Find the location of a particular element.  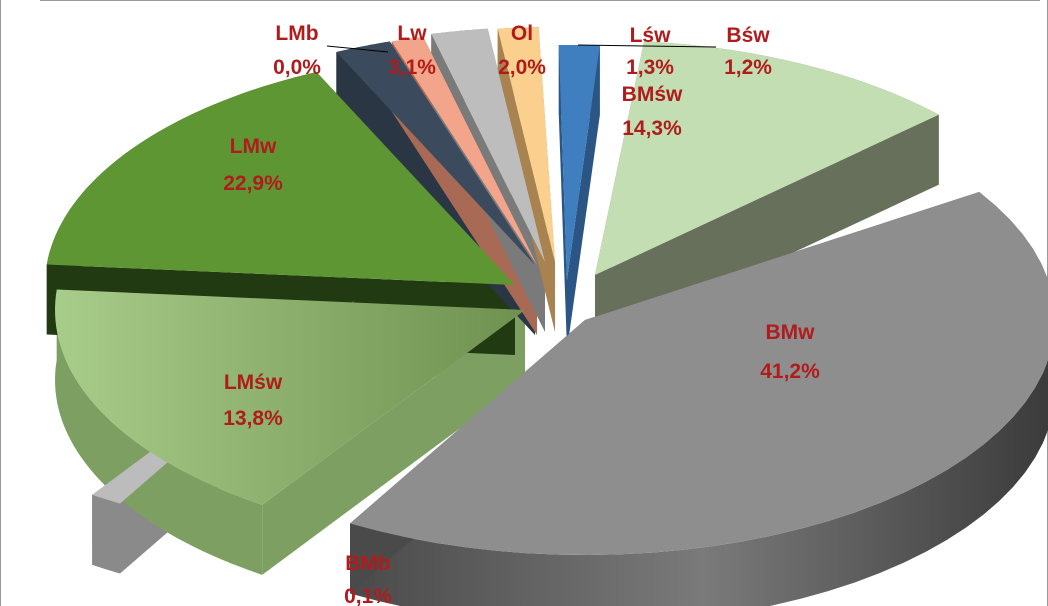

slice-label-lmśw: LMśw is located at coordinates (253, 382).